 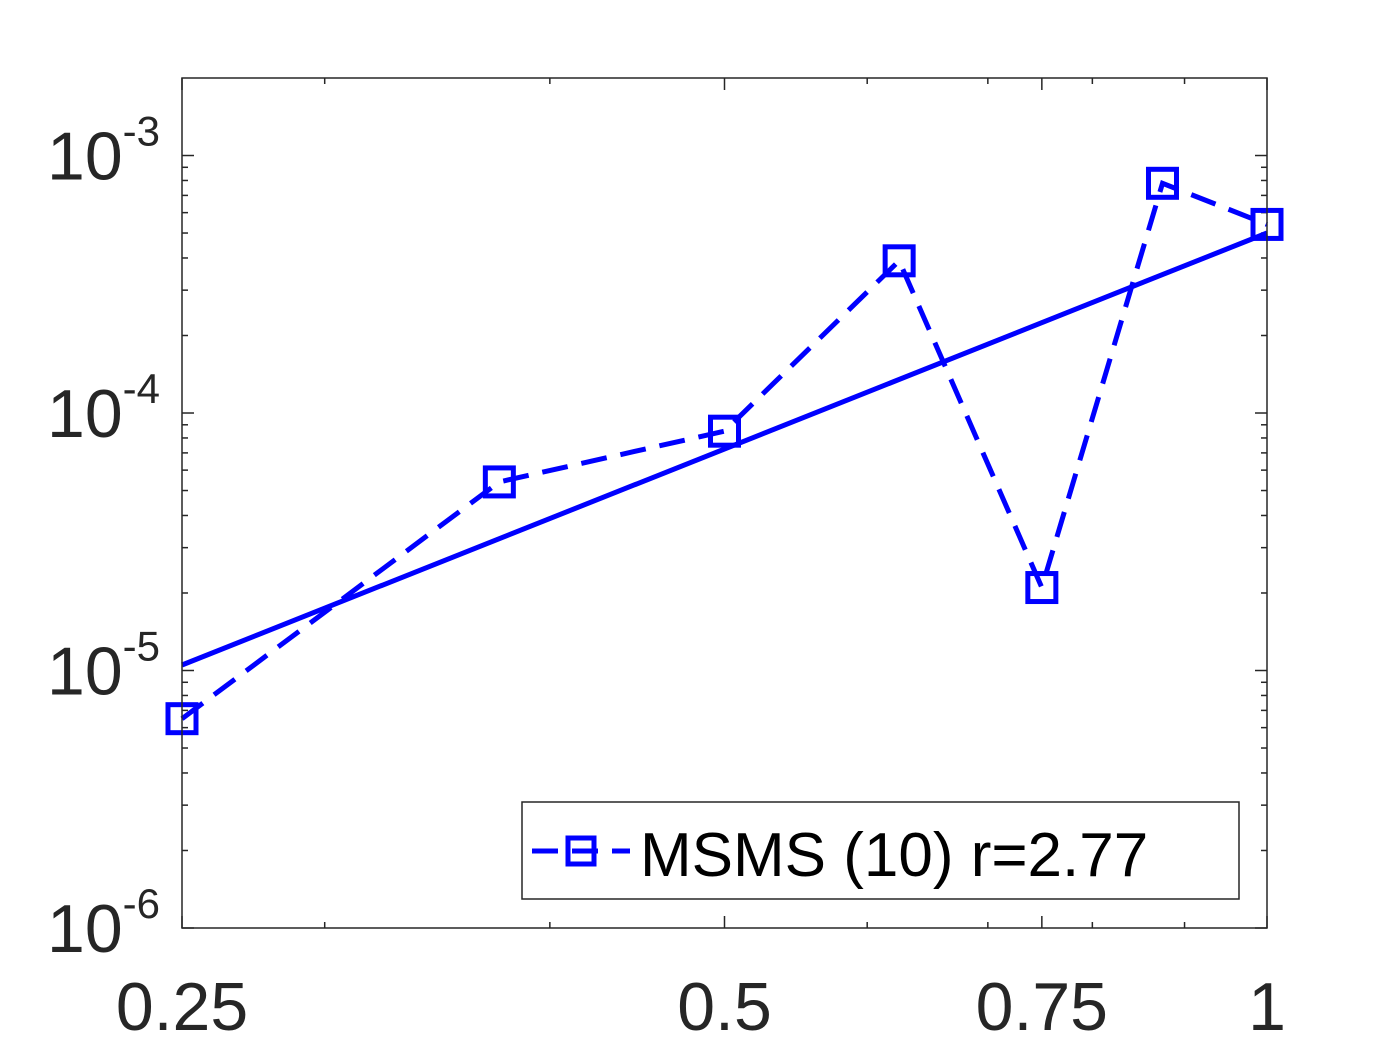 I want to click on y-tick-label: 10⁻⁴, so click(x=103, y=408).